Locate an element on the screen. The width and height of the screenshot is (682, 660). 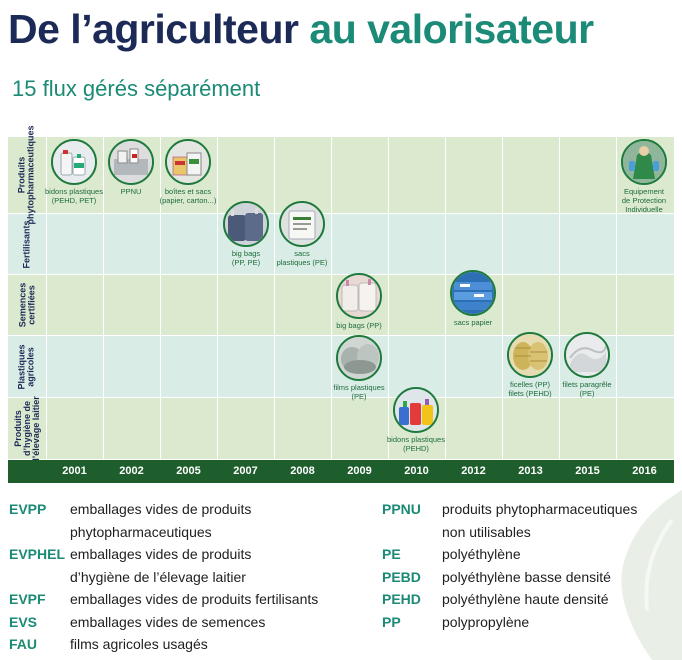
flux-item: ficelles (PP) filets (PEHD) is located at coordinates (530, 365).